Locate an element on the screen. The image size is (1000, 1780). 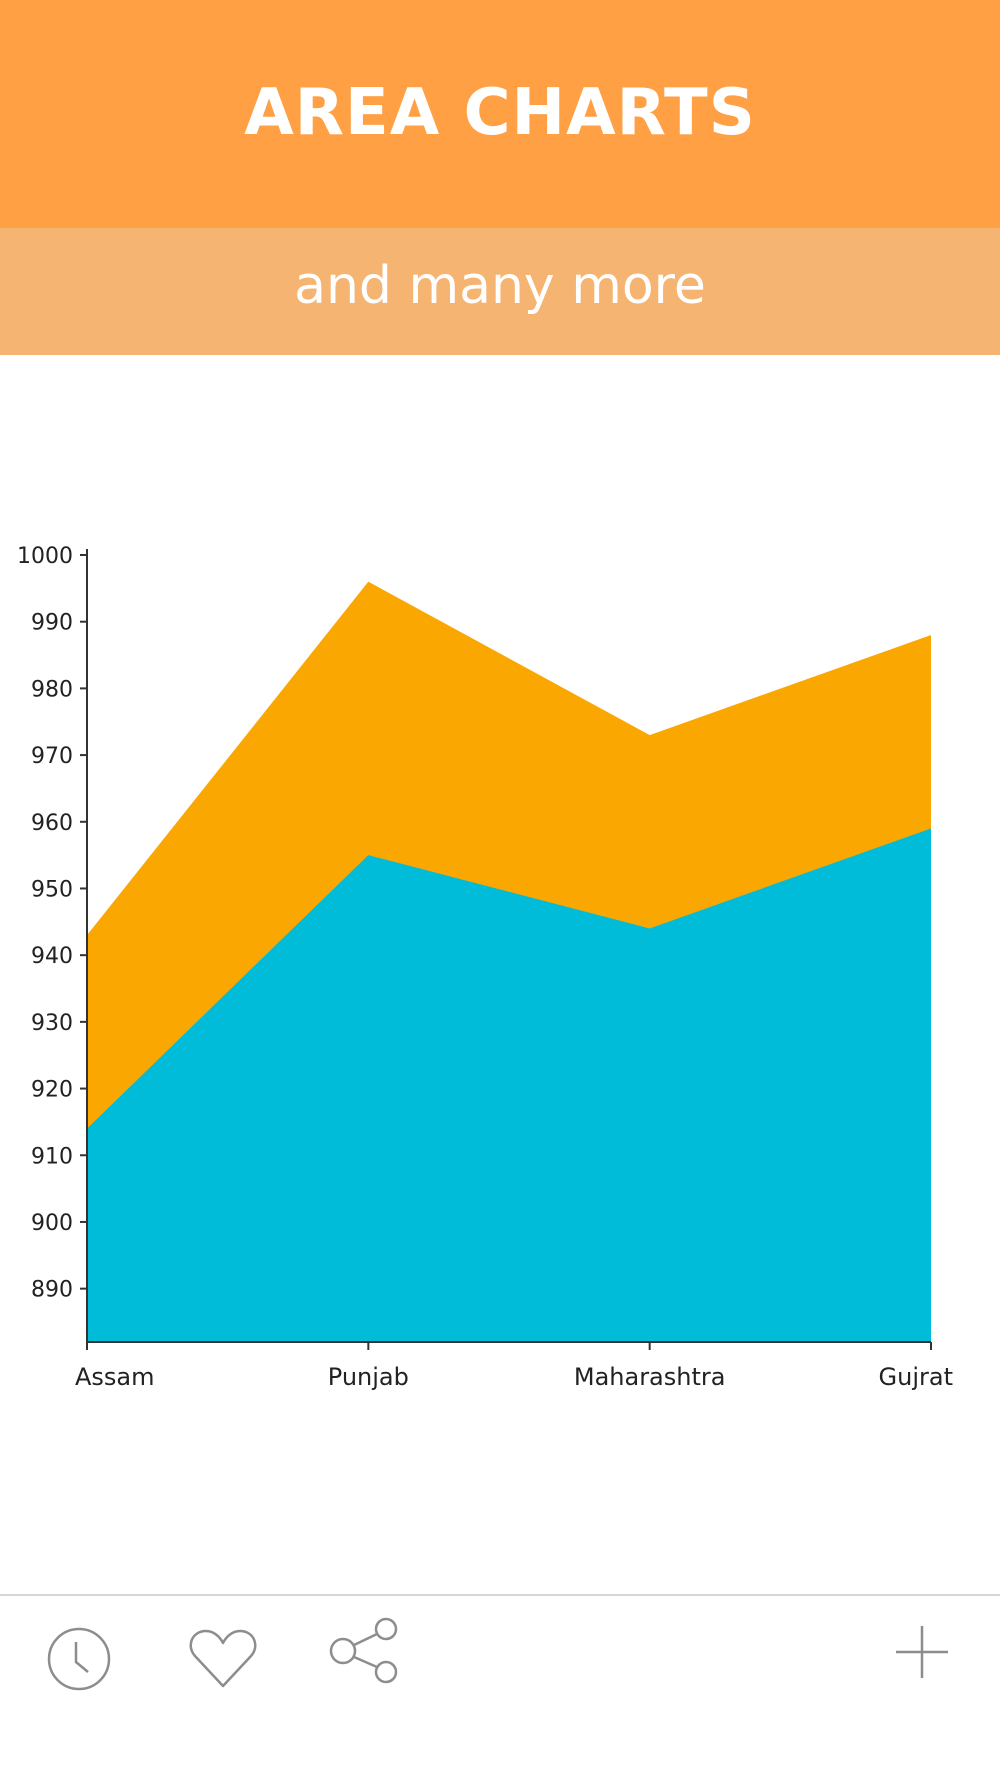
y-tick-label: 890 is located at coordinates (52, 1290).